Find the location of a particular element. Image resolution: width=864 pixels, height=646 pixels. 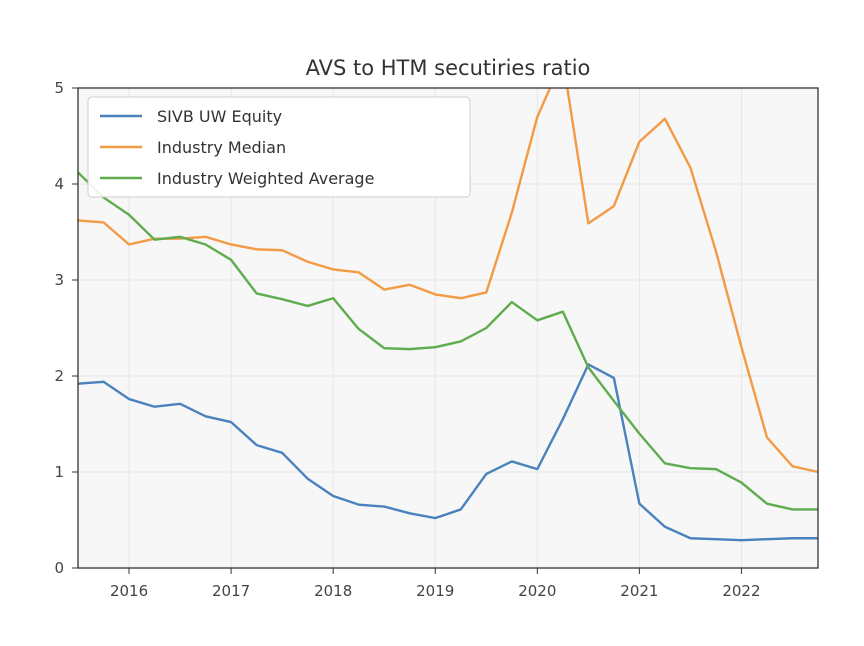

x-tick-label: 2017 is located at coordinates (231, 591).